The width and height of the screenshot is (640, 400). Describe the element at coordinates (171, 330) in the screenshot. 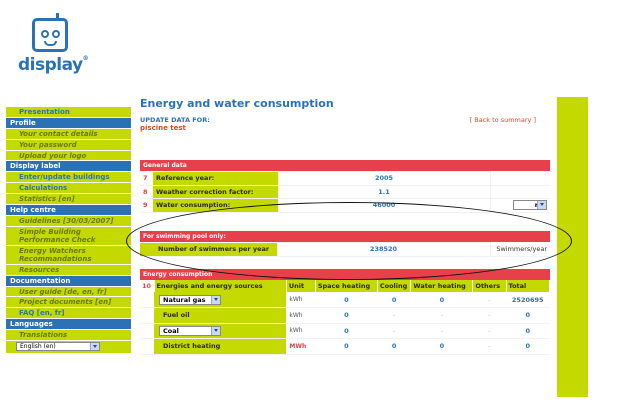

I see `energy-source-value: Coal` at that location.